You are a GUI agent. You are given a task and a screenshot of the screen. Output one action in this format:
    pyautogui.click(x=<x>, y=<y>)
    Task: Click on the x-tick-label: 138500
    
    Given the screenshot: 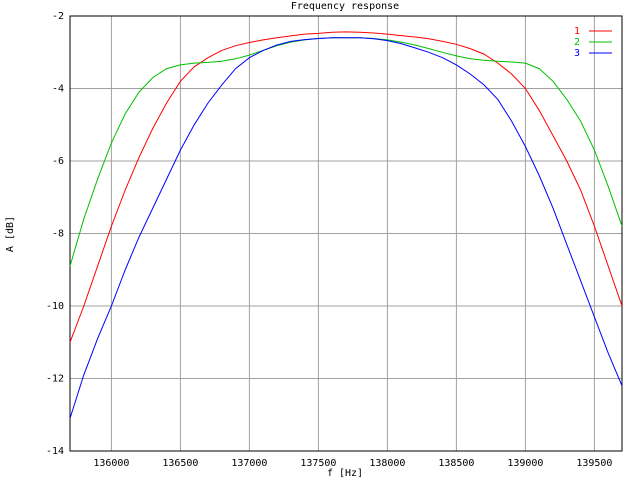 What is the action you would take?
    pyautogui.click(x=456, y=463)
    